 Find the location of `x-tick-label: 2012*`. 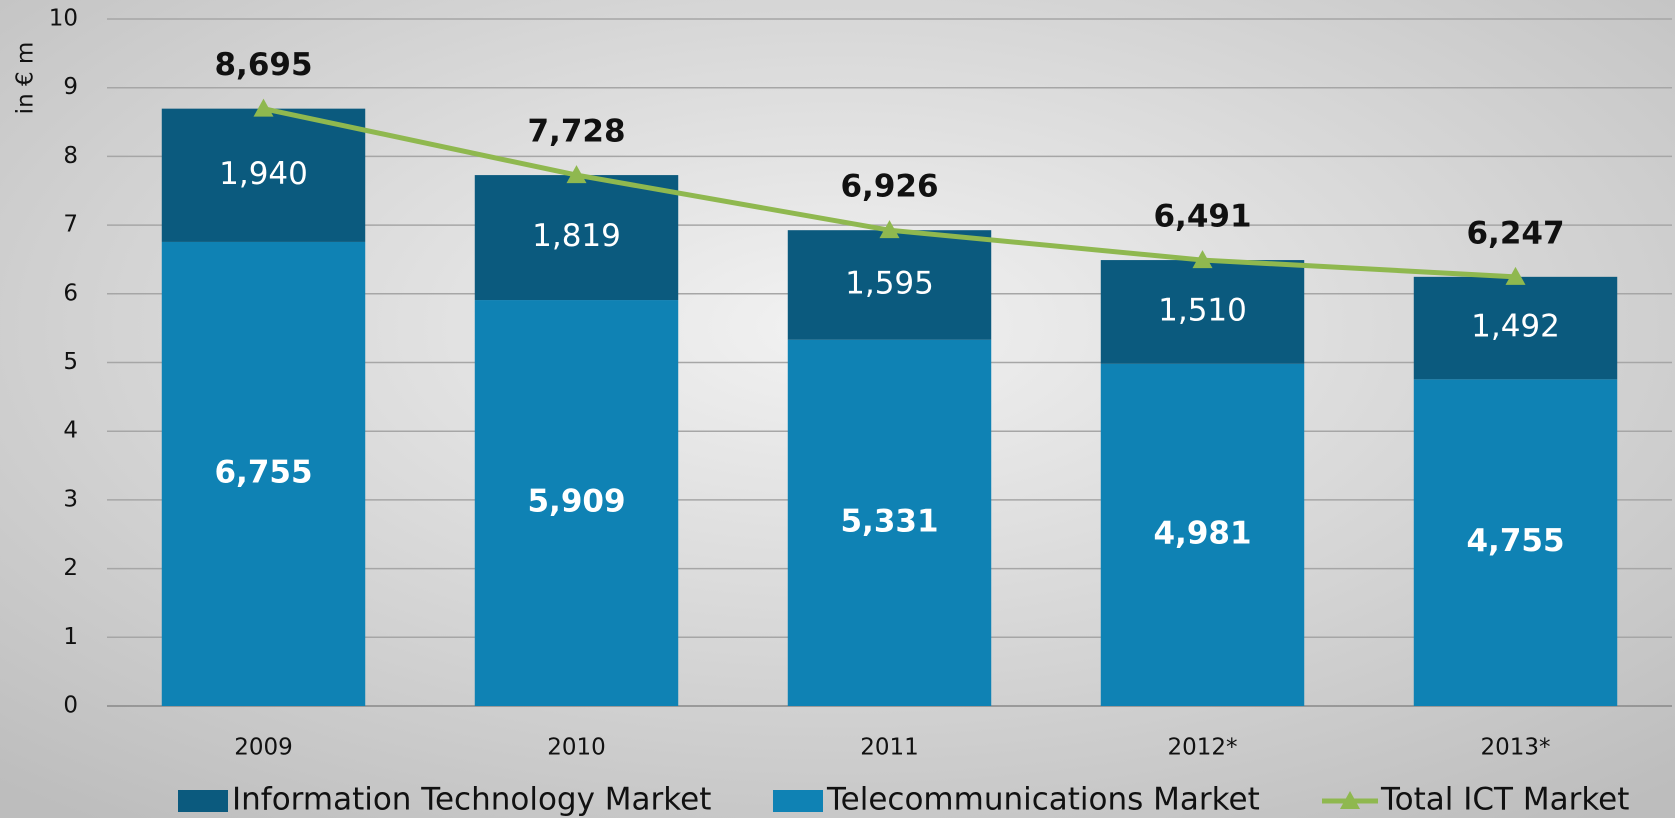

x-tick-label: 2012* is located at coordinates (1202, 748).